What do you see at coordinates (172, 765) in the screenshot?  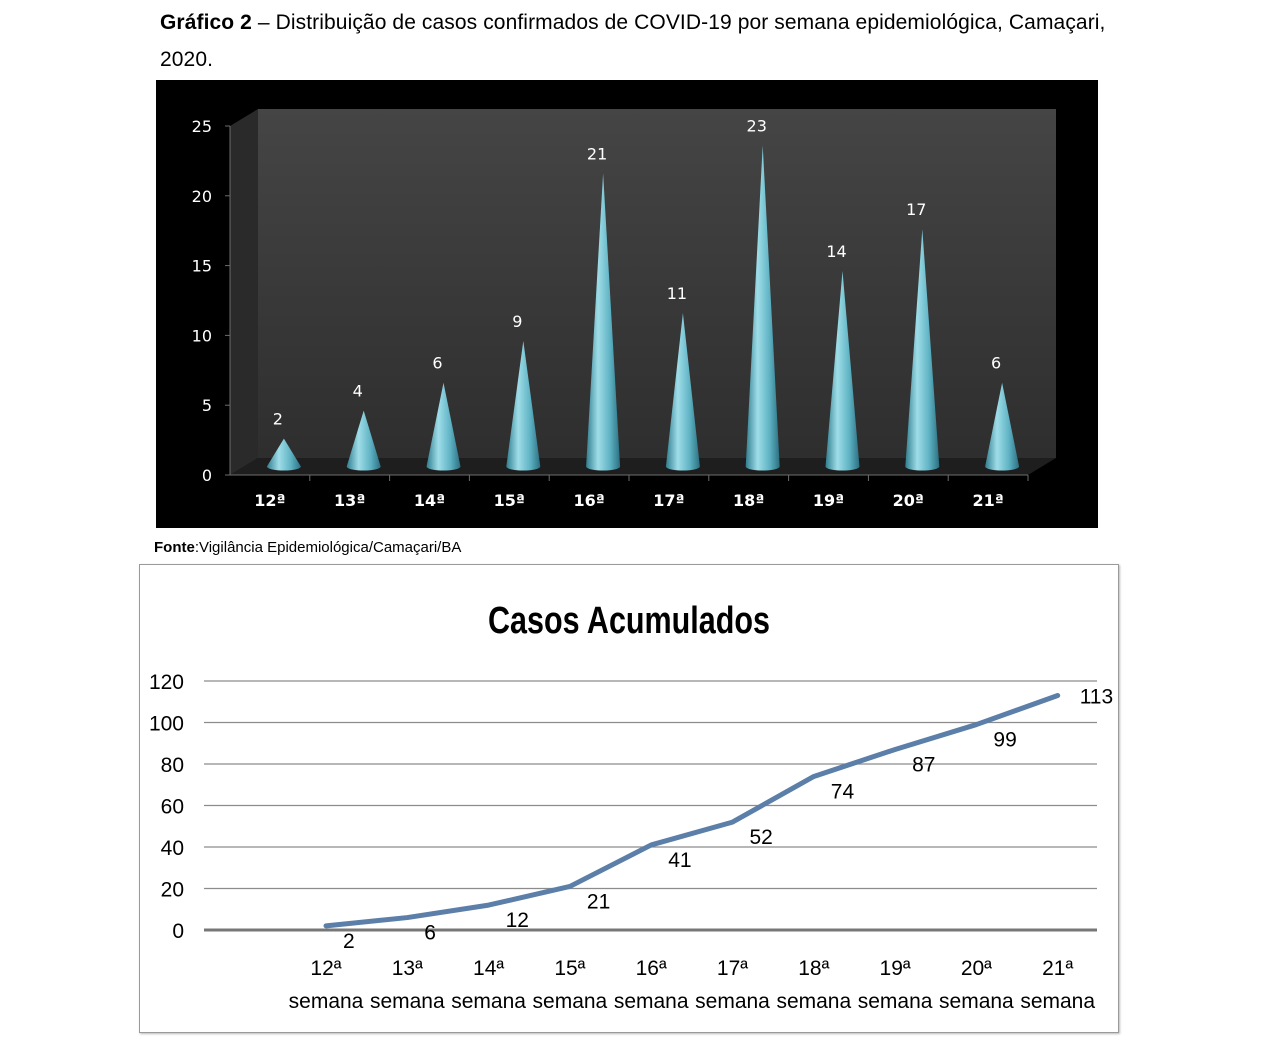 I see `y-tick-label: 80` at bounding box center [172, 765].